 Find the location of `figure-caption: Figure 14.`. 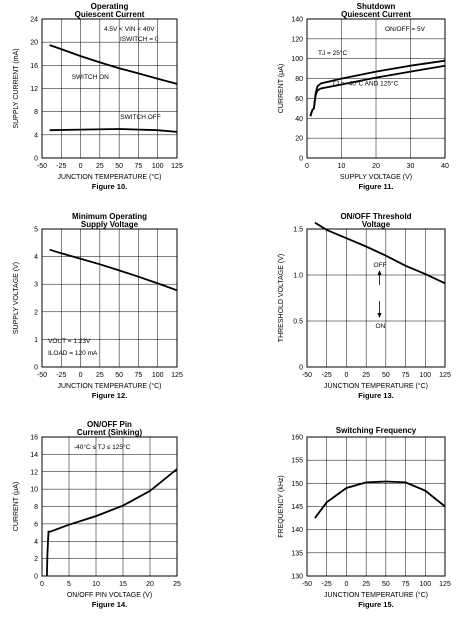

figure-caption: Figure 14. is located at coordinates (109, 604).